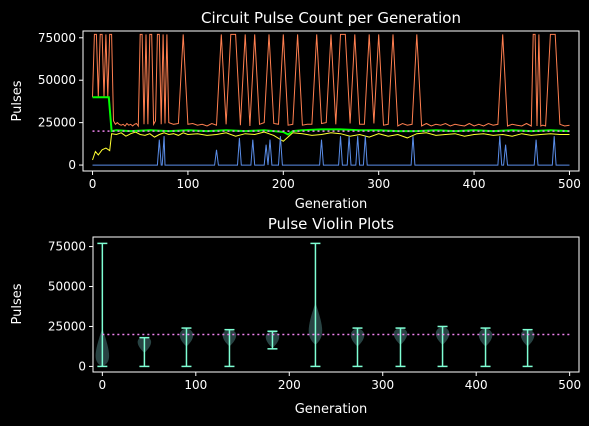  I want to click on top-y-axis-label: Pulses, so click(17, 100).